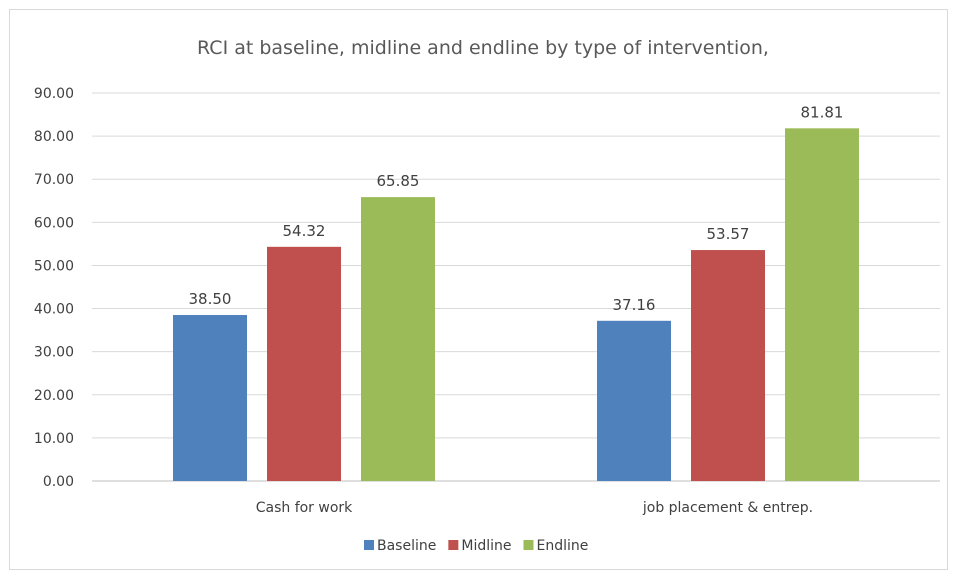 The image size is (957, 578). What do you see at coordinates (54, 137) in the screenshot?
I see `y-tick-label: 80.00` at bounding box center [54, 137].